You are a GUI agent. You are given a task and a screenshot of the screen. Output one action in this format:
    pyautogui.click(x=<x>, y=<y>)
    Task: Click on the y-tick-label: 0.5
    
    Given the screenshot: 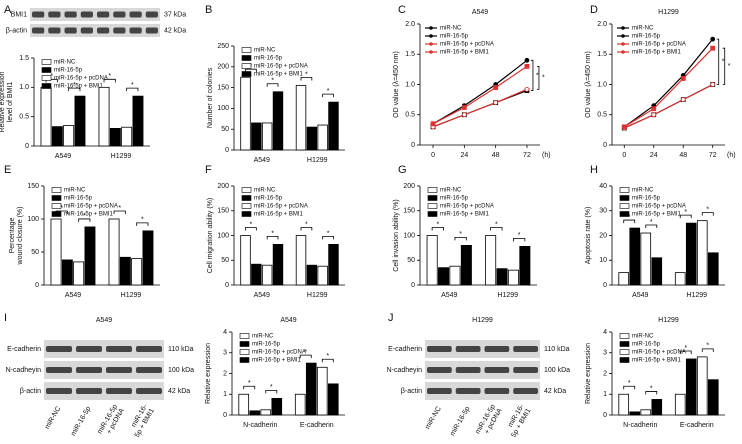 What is the action you would take?
    pyautogui.click(x=24, y=117)
    